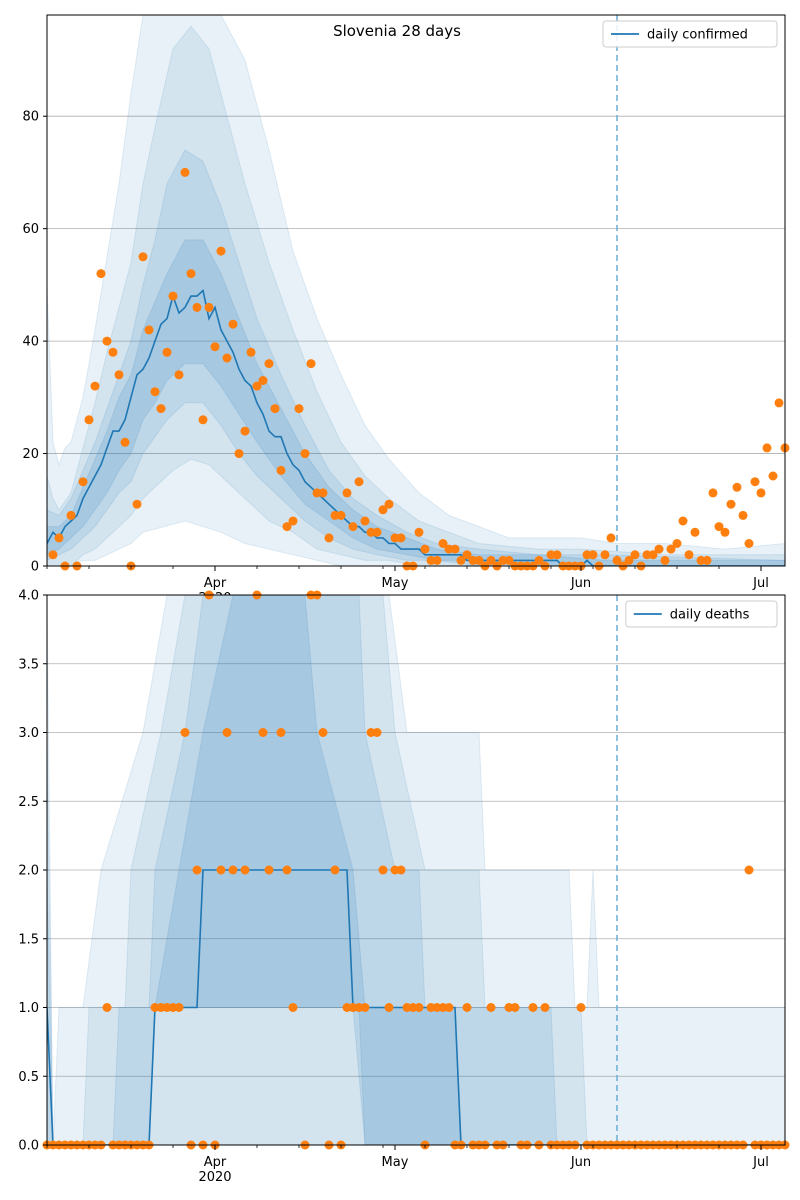 The height and width of the screenshot is (1200, 800). What do you see at coordinates (35, 567) in the screenshot?
I see `y-tick-label: 0` at bounding box center [35, 567].